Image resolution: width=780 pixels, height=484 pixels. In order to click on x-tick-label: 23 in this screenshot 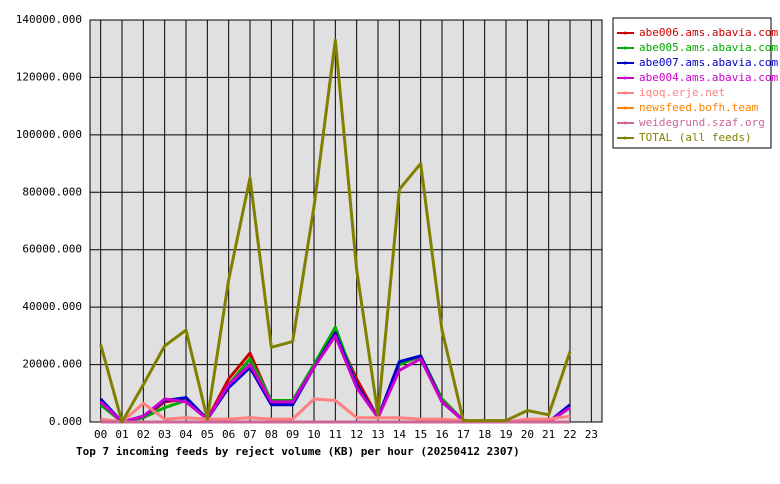, I will do `click(591, 434)`.